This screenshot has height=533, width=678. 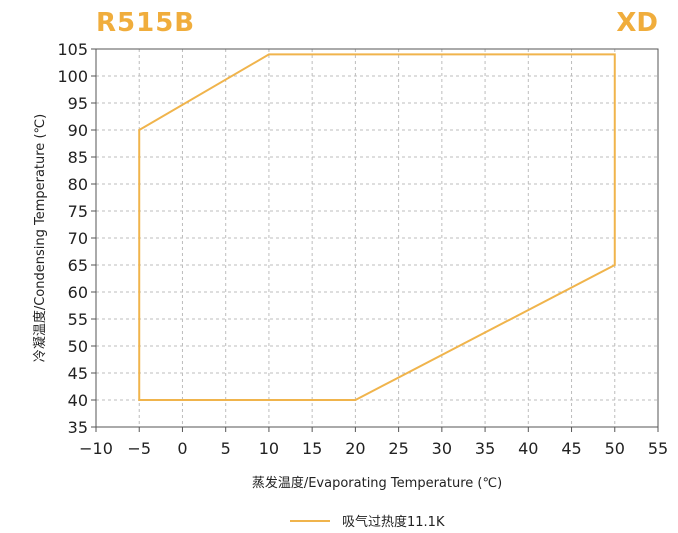 I want to click on x-axis-label: 蒸发温度/Evaporating Temperature (℃), so click(x=377, y=483).